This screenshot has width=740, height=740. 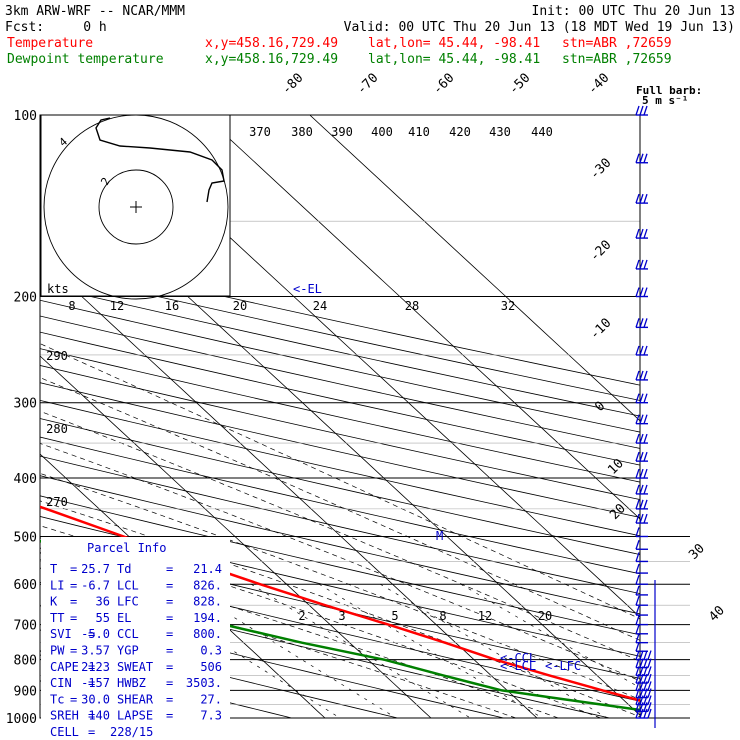 What do you see at coordinates (598, 84) in the screenshot?
I see `isotherm-label: -40` at bounding box center [598, 84].